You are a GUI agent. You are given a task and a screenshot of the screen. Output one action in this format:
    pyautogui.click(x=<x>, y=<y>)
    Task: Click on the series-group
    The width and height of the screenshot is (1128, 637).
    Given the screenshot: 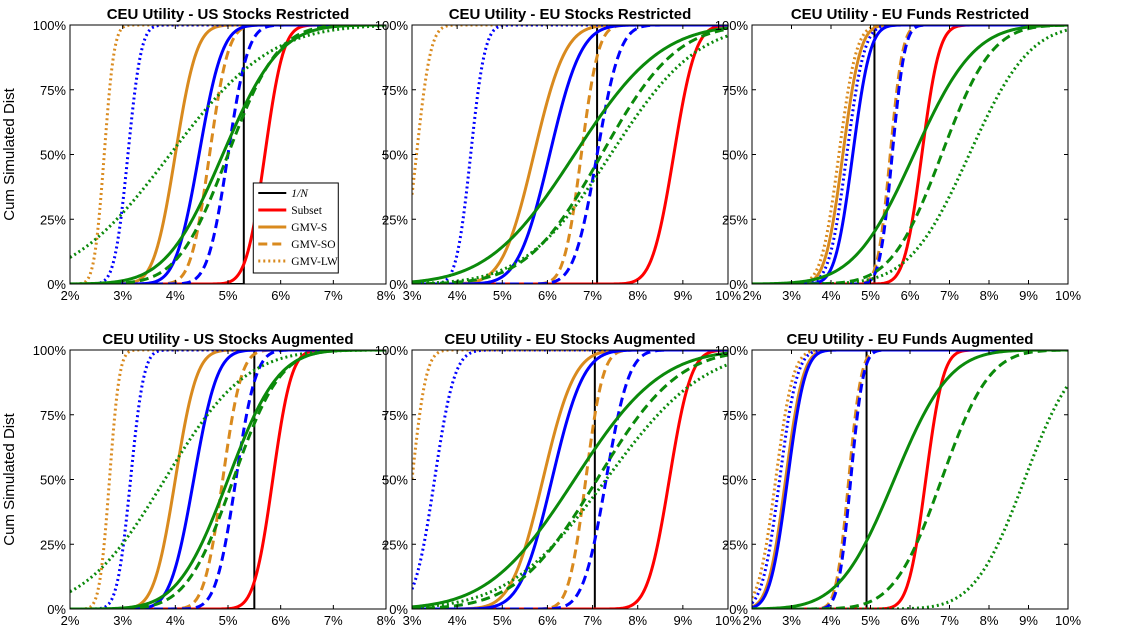 What is the action you would take?
    pyautogui.click(x=910, y=479)
    